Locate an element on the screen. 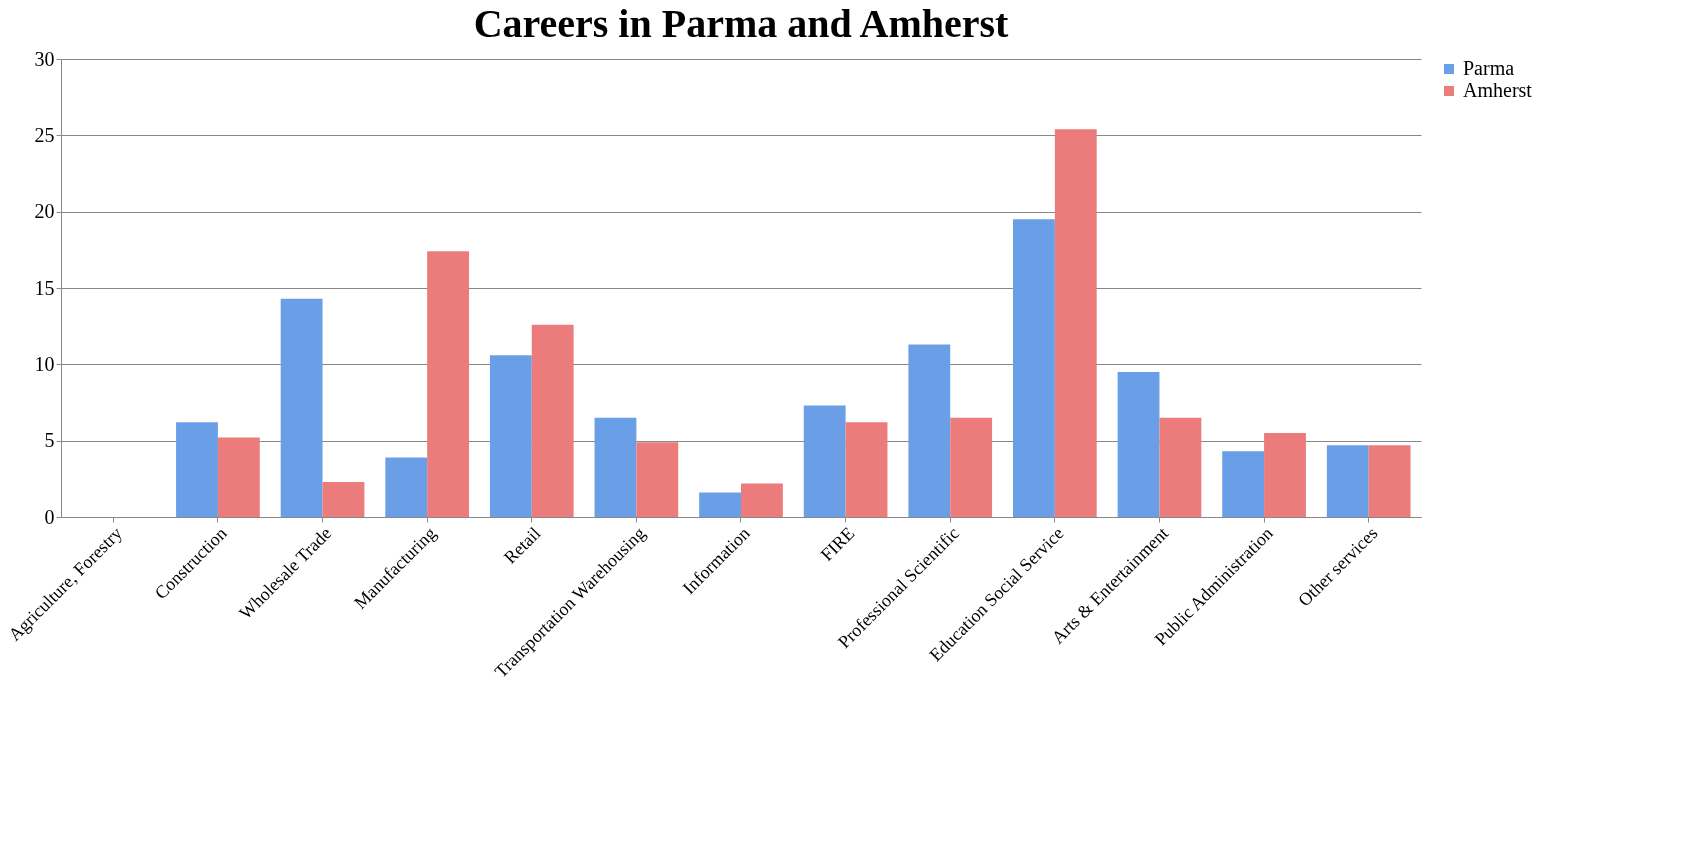 This screenshot has width=1699, height=859. y-tick-label: 10 is located at coordinates (44, 363).